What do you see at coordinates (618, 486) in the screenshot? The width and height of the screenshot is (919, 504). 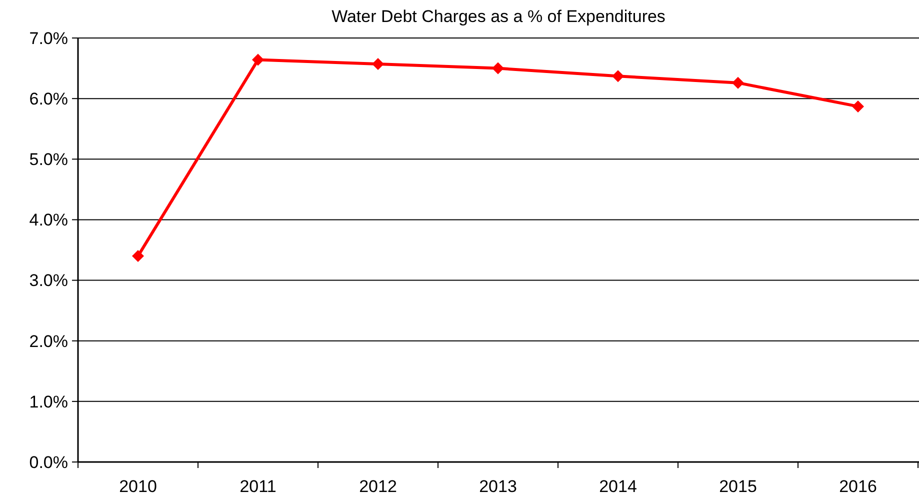 I see `x-tick-label: 2014` at bounding box center [618, 486].